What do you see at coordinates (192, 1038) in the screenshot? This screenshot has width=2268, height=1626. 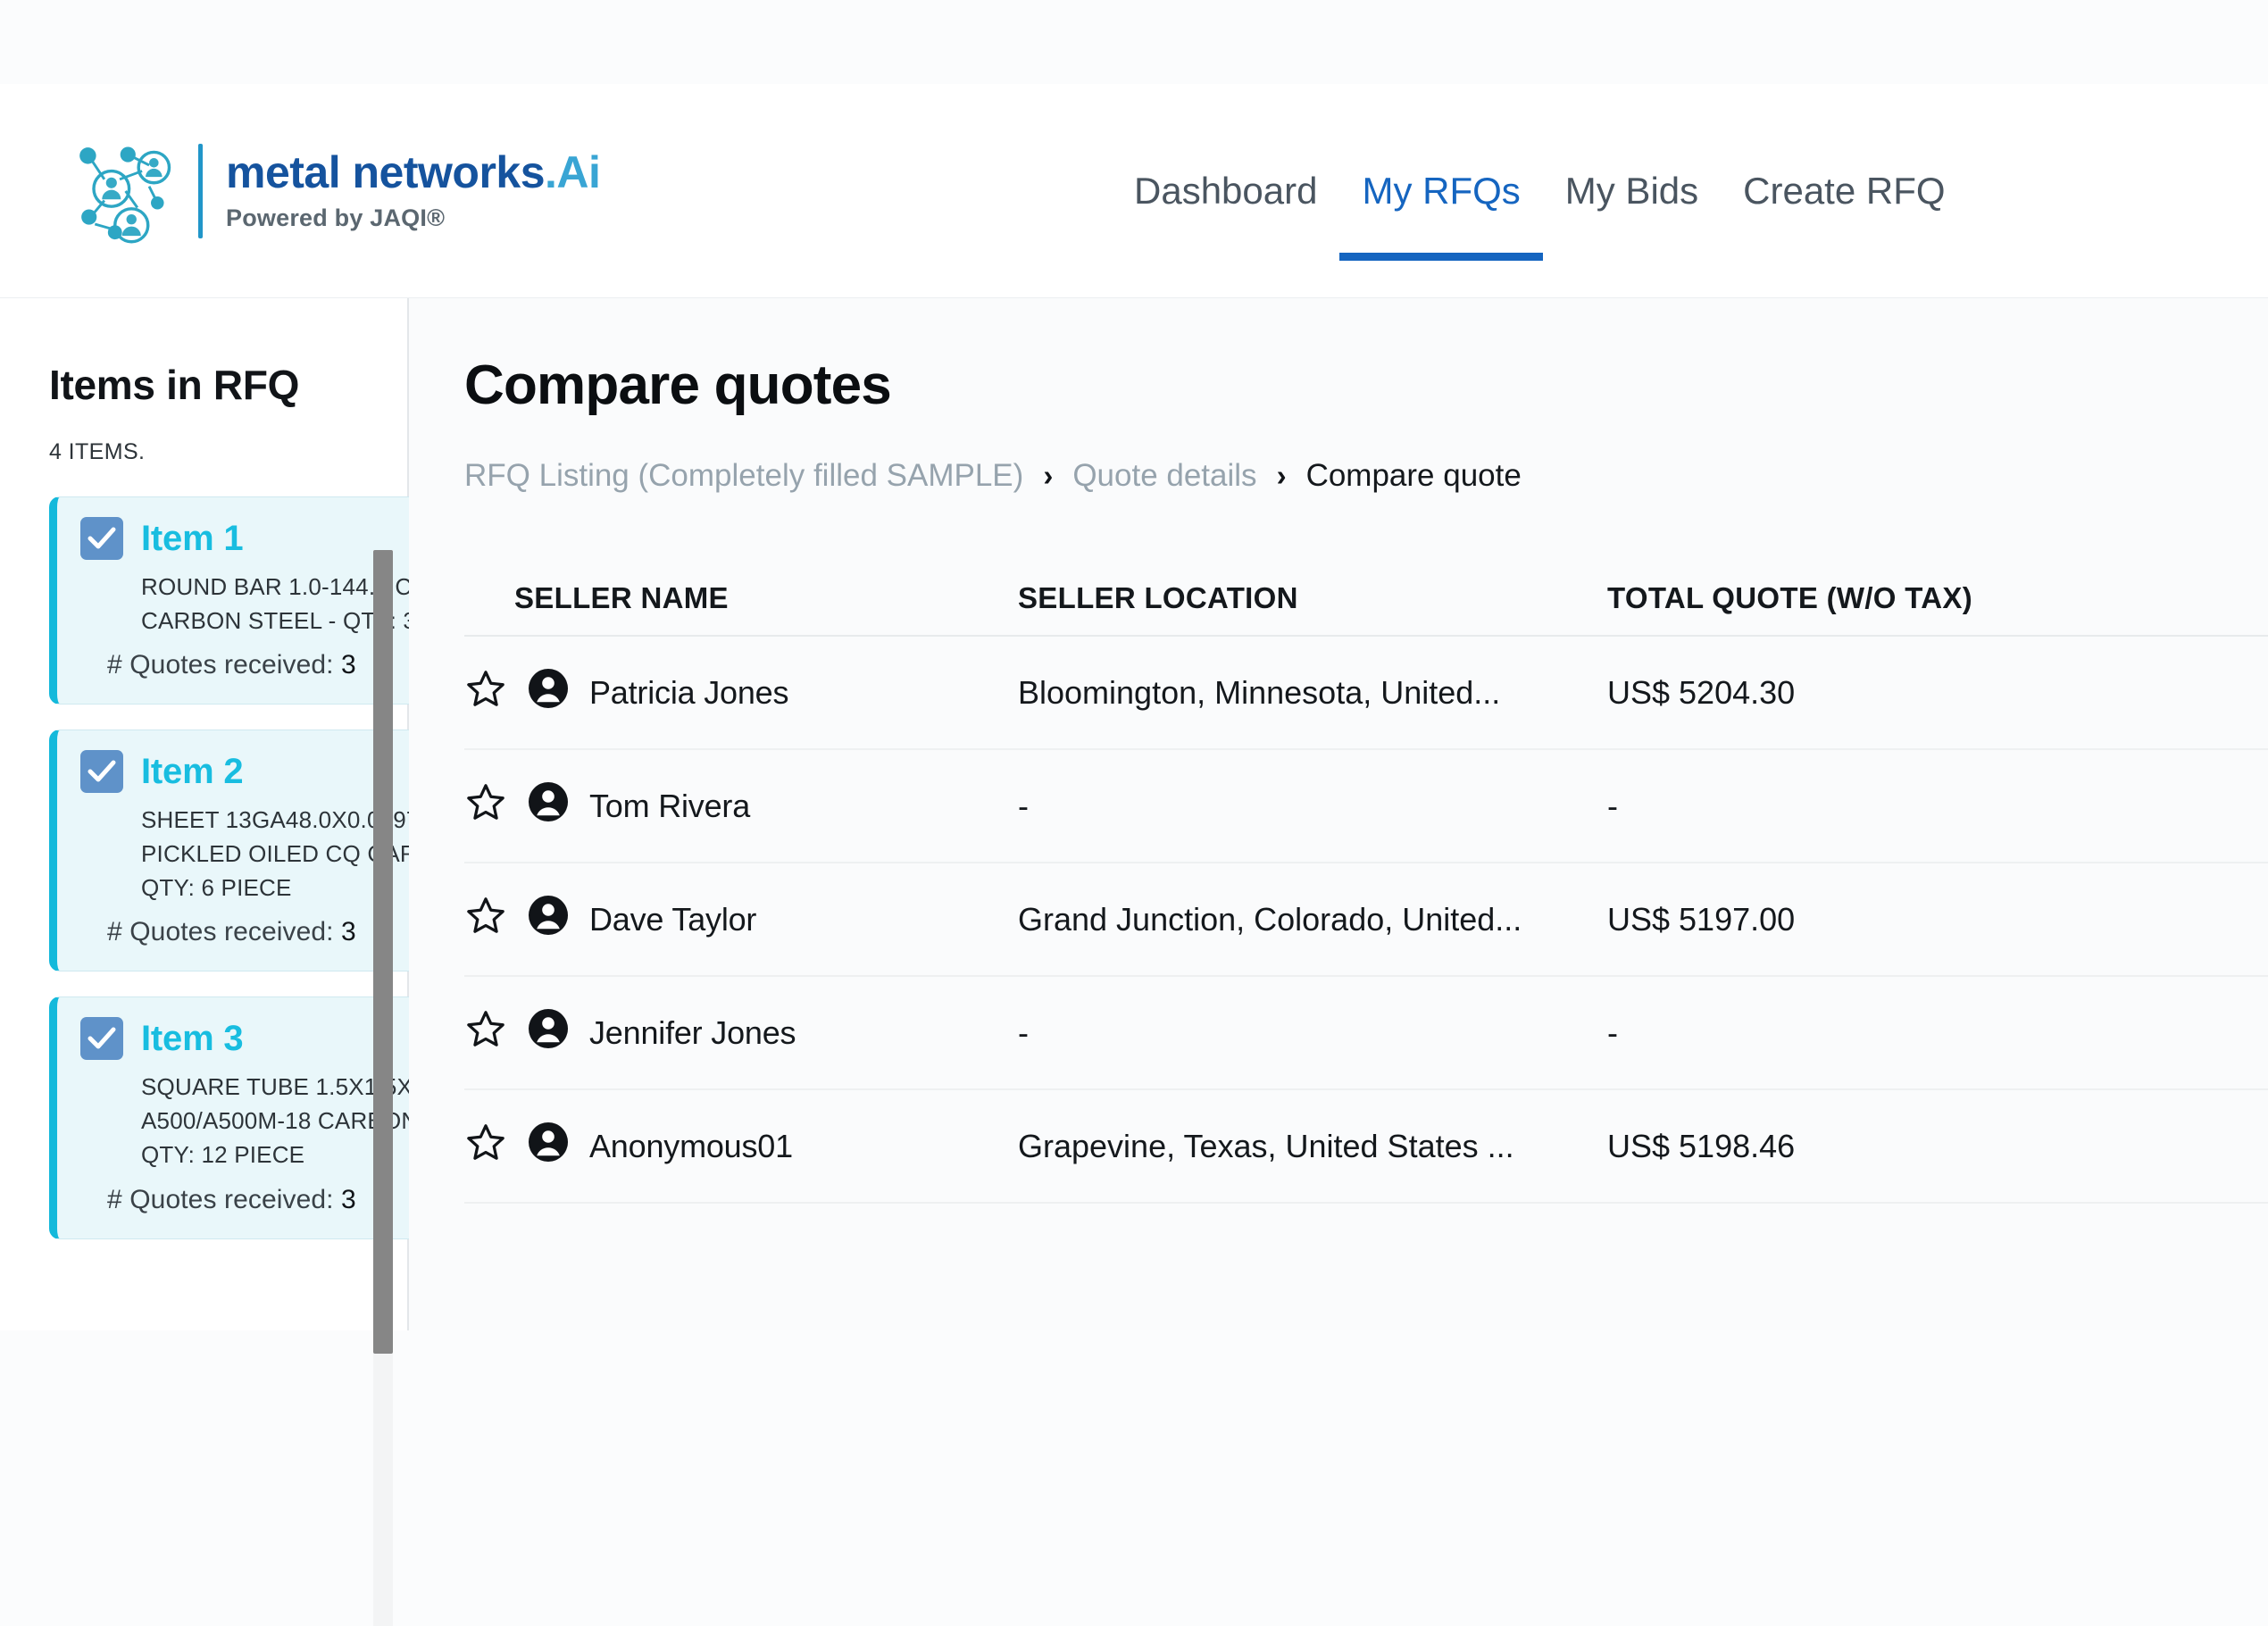 I see `item-label-3: Item 3` at bounding box center [192, 1038].